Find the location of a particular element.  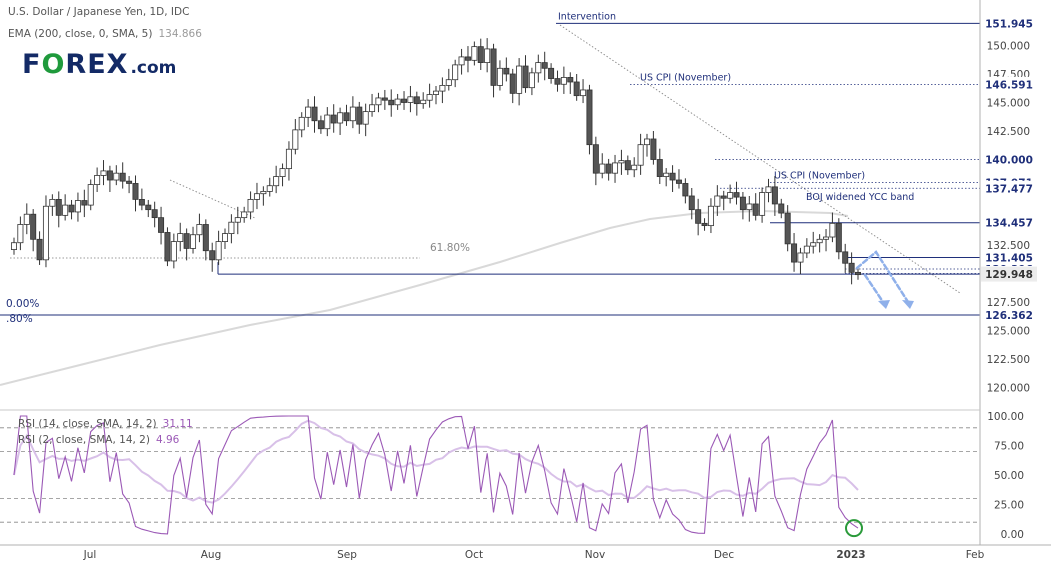

level-annotation-3: US CPI (November) is located at coordinates (819, 176).